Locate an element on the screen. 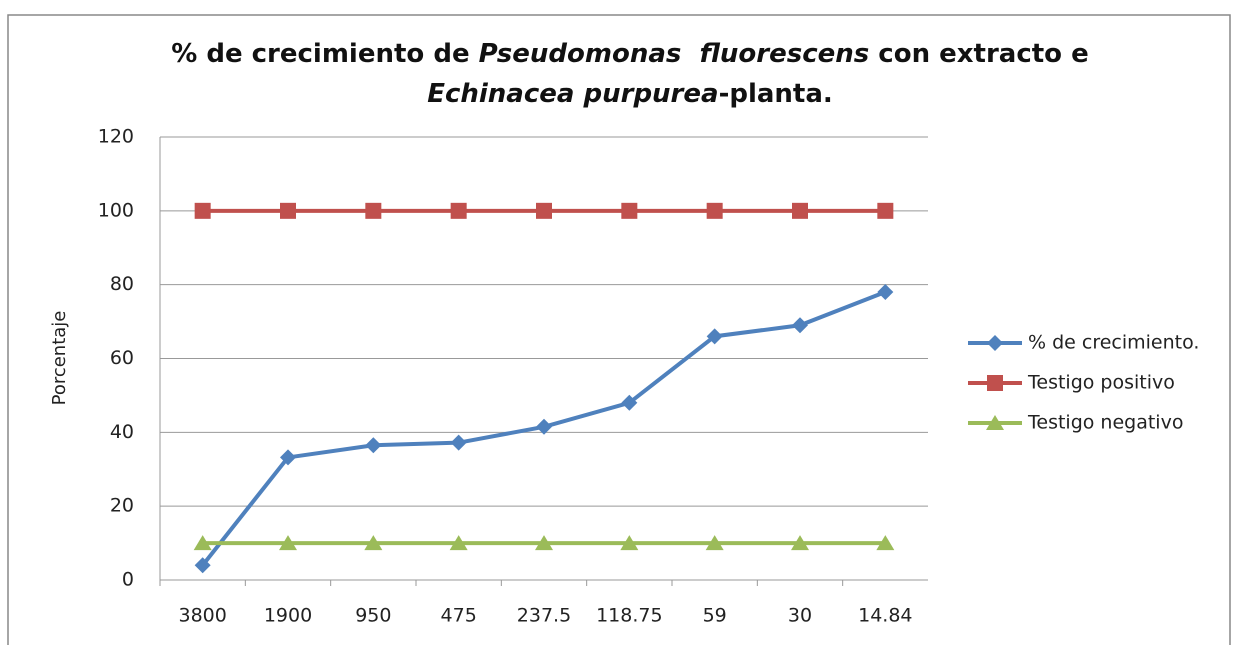  title-run: -planta. is located at coordinates (775, 94).